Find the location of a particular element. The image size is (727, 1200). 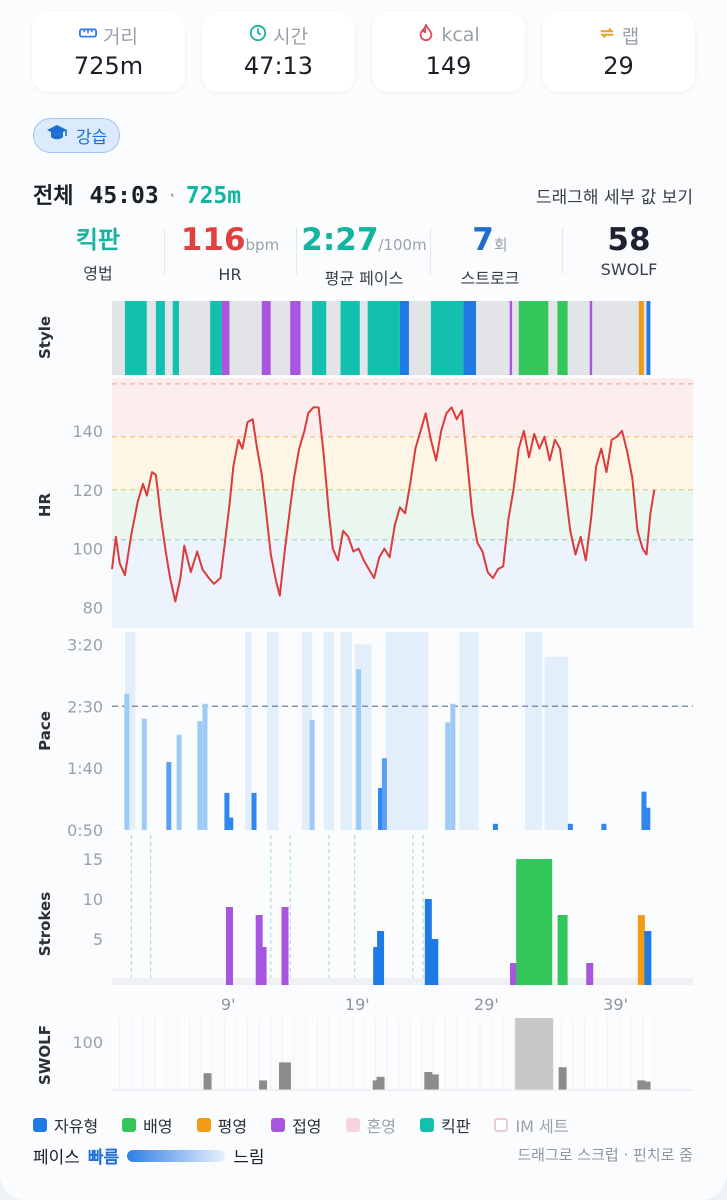

lesson-chip: 강습 is located at coordinates (77, 135).